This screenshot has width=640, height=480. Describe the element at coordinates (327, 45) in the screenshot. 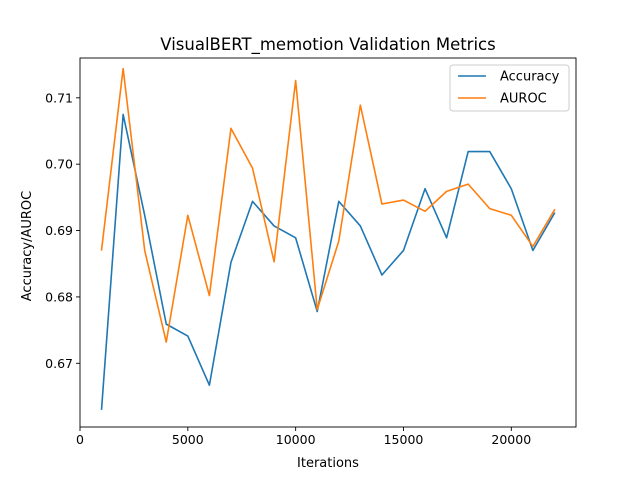

I see `chart-title: VisualBERT_memotion Validation Metrics` at that location.